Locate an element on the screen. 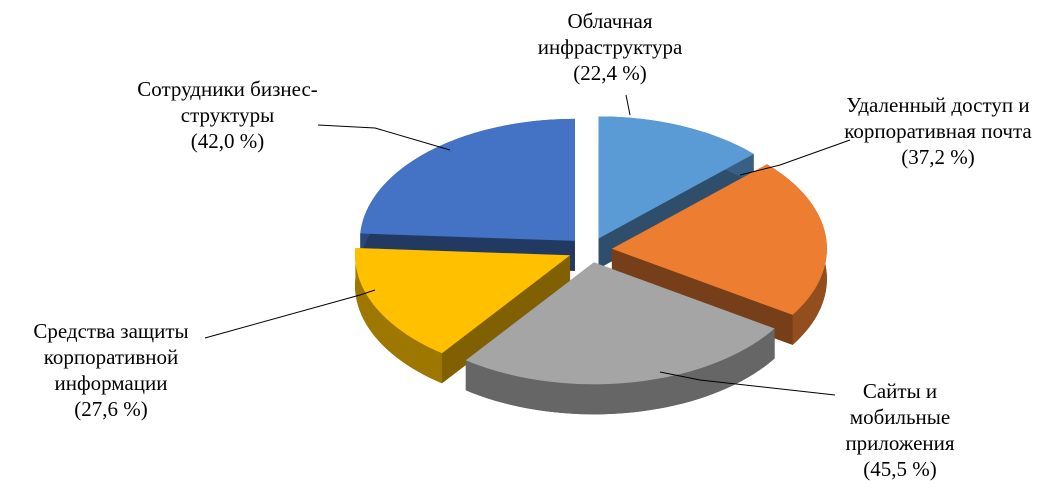 The width and height of the screenshot is (1052, 490). slice-label: Облачная инфраструктура (22,4 %) is located at coordinates (610, 47).